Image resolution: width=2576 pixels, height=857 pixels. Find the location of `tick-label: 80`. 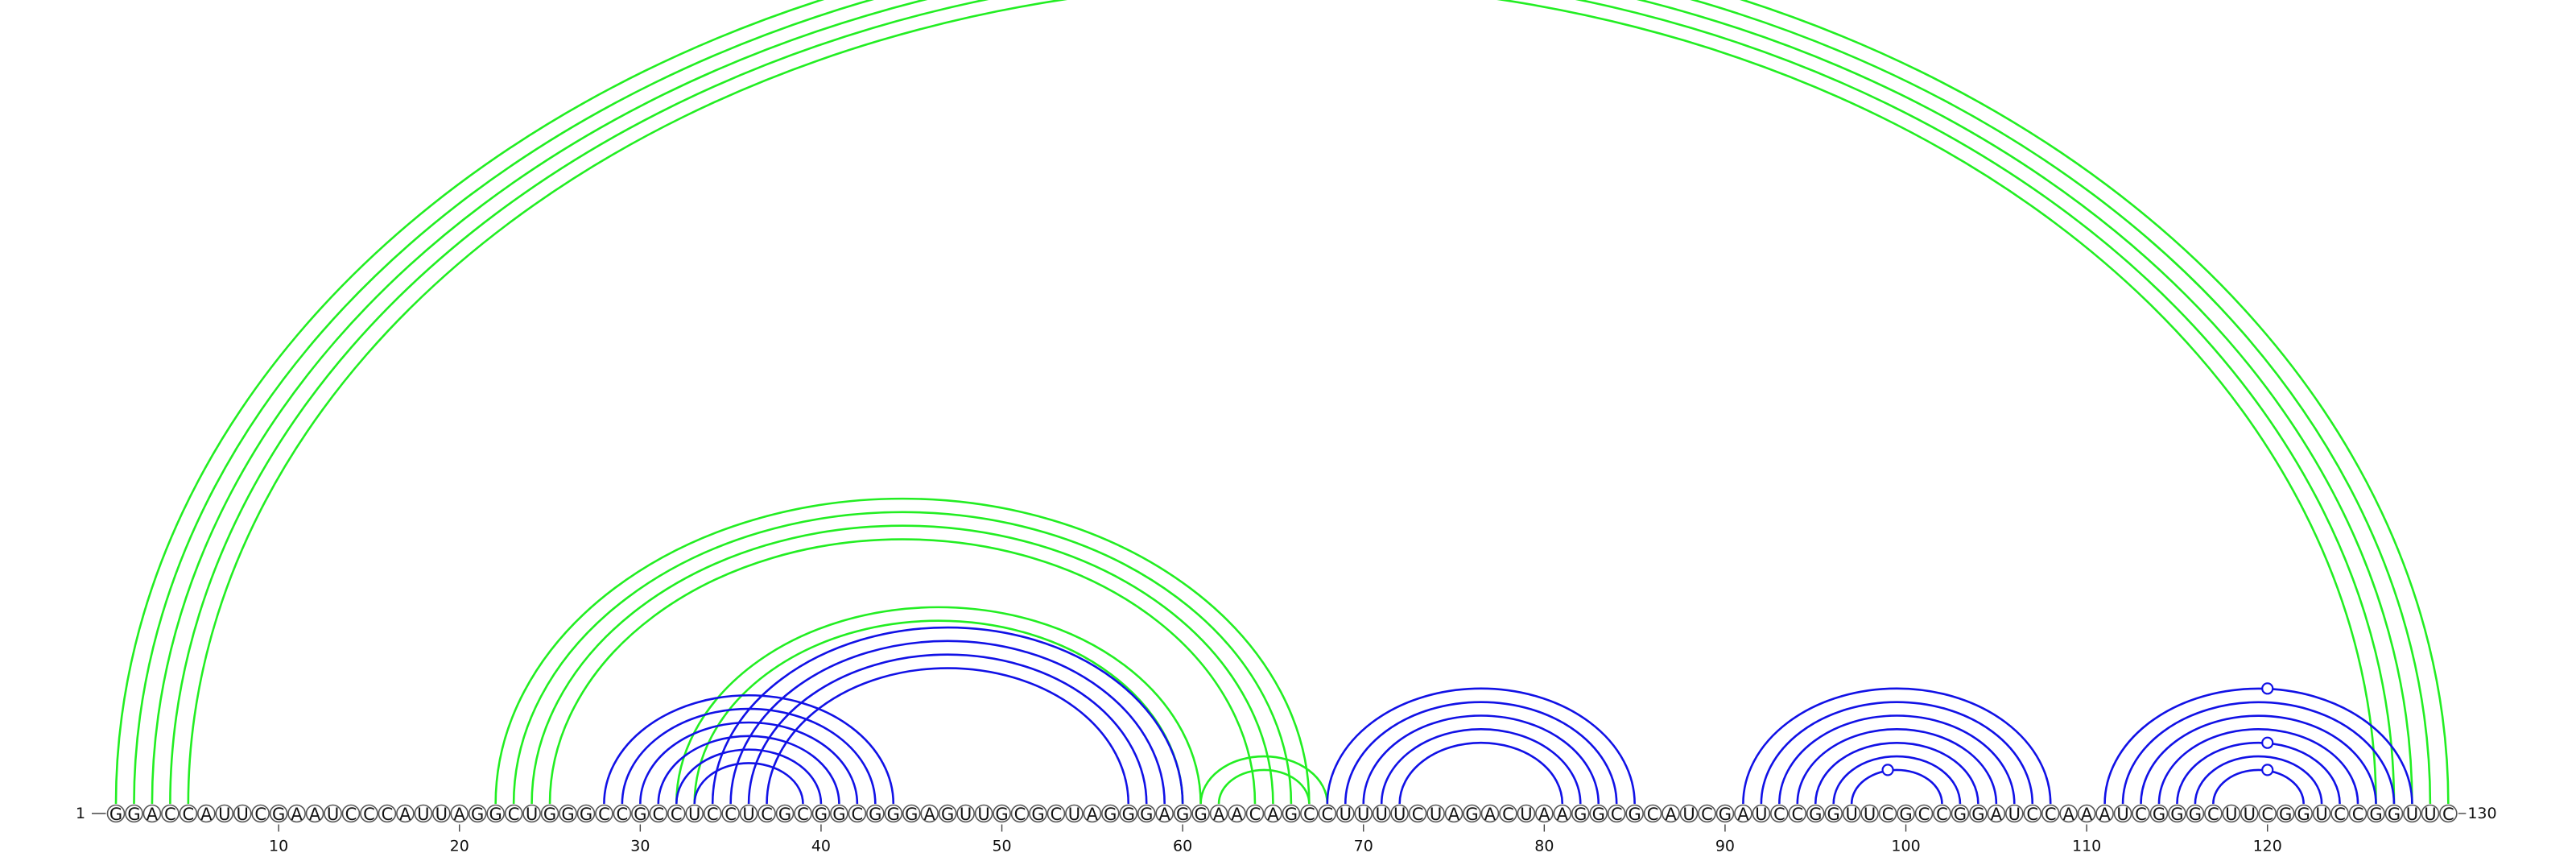

tick-label: 80 is located at coordinates (1544, 846).